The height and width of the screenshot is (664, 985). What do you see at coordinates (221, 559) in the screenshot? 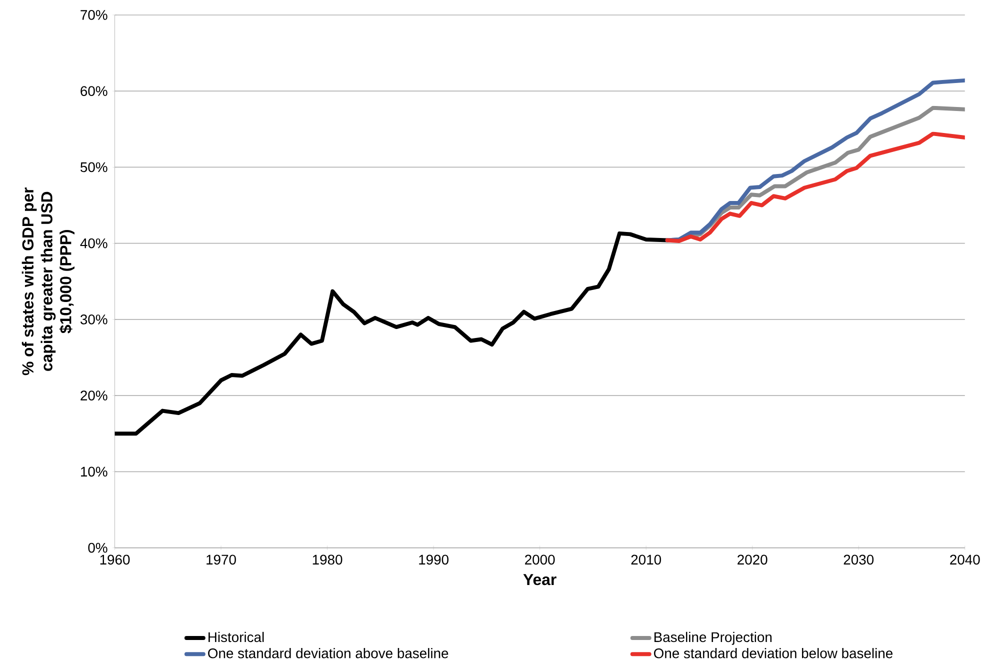
I see `x-tick-label: 1970` at bounding box center [221, 559].